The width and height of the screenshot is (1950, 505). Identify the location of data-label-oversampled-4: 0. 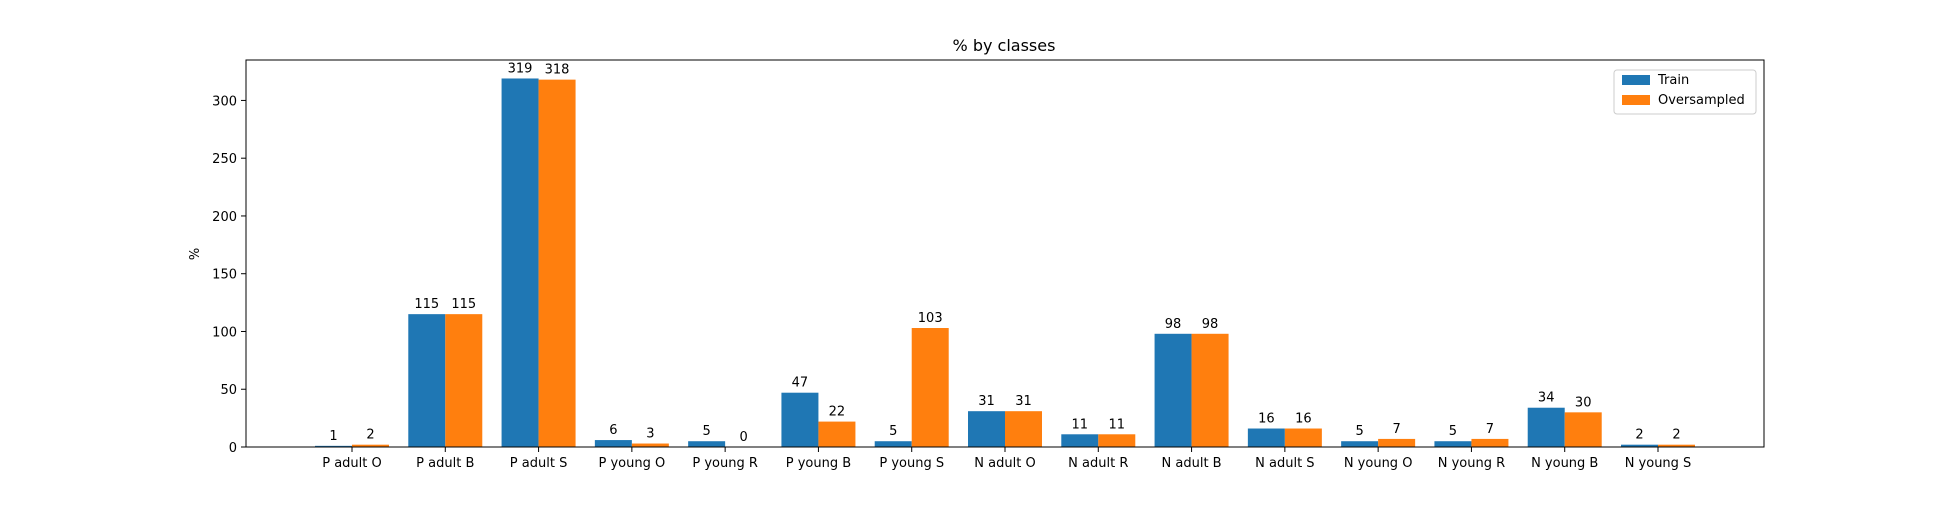
(743, 437).